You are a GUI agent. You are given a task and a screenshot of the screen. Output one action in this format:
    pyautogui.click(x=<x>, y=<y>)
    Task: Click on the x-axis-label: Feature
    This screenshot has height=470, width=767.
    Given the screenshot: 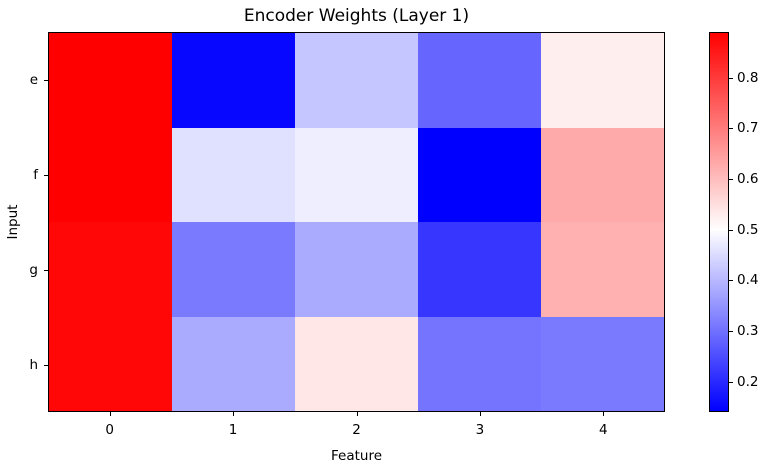 What is the action you would take?
    pyautogui.click(x=356, y=456)
    